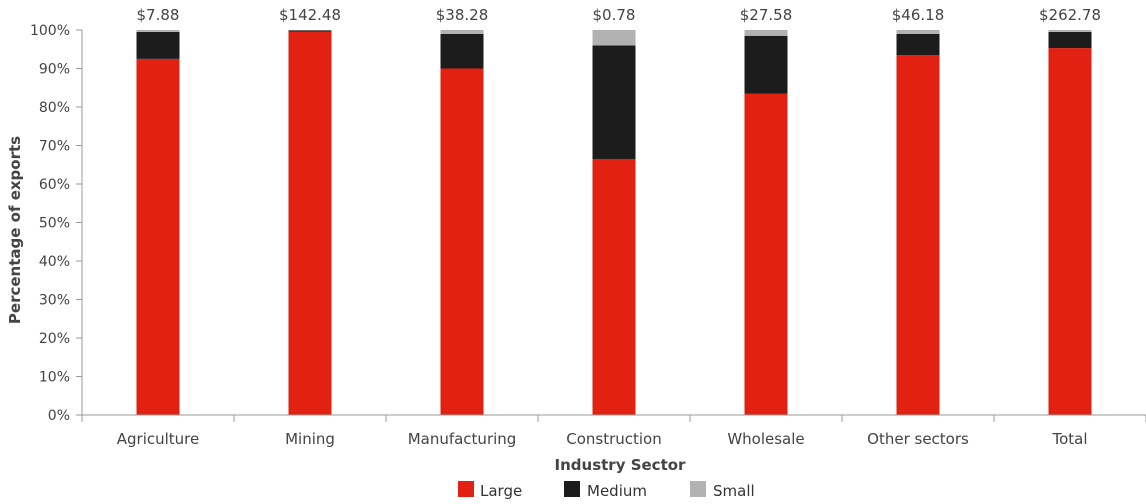 This screenshot has height=504, width=1146. I want to click on x-tick-label: Total, so click(1069, 439).